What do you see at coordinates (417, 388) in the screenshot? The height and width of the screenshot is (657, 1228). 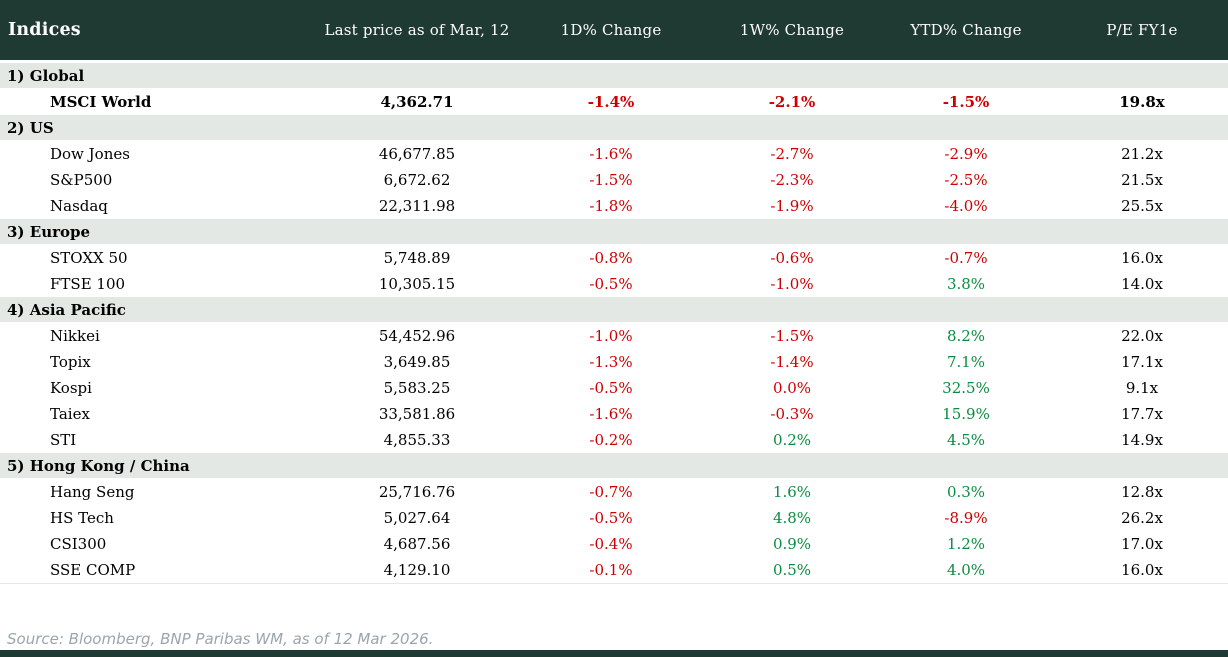 I see `last-price-cell: 5,583.25` at bounding box center [417, 388].